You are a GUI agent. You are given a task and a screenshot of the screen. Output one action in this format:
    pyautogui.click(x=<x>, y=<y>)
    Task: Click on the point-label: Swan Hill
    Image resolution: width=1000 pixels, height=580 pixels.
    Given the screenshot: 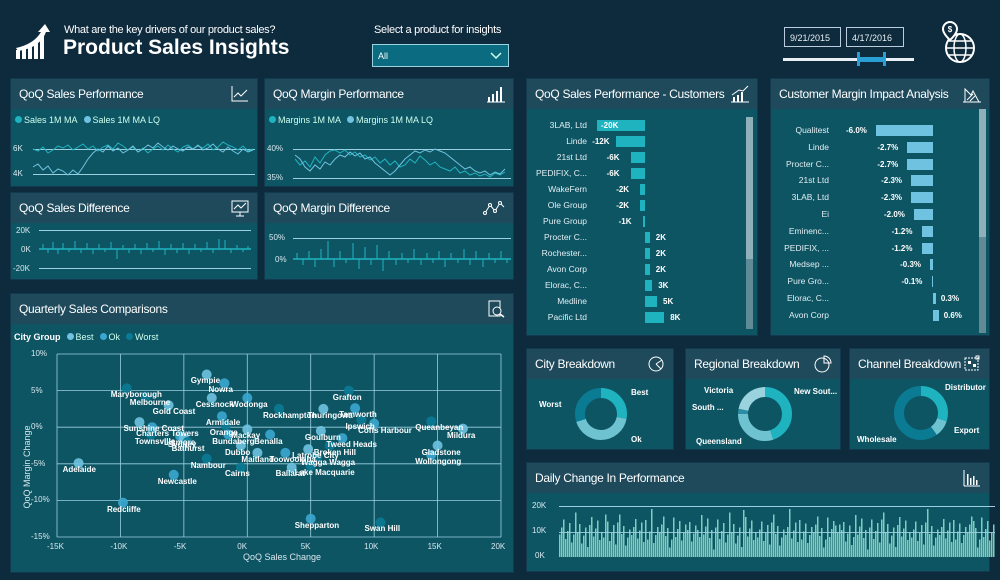 What is the action you would take?
    pyautogui.click(x=382, y=529)
    